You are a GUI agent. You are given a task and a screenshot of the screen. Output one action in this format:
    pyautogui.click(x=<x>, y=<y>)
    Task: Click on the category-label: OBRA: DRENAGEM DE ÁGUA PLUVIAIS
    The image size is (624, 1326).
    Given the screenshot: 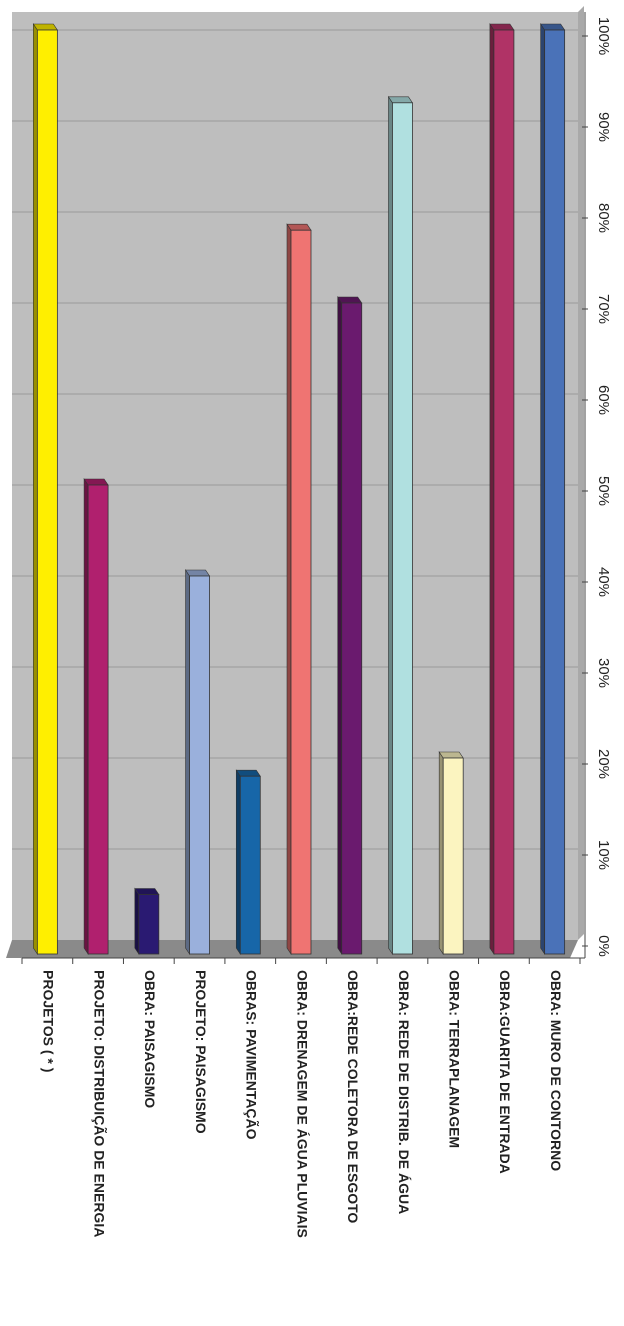 What is the action you would take?
    pyautogui.click(x=302, y=1104)
    